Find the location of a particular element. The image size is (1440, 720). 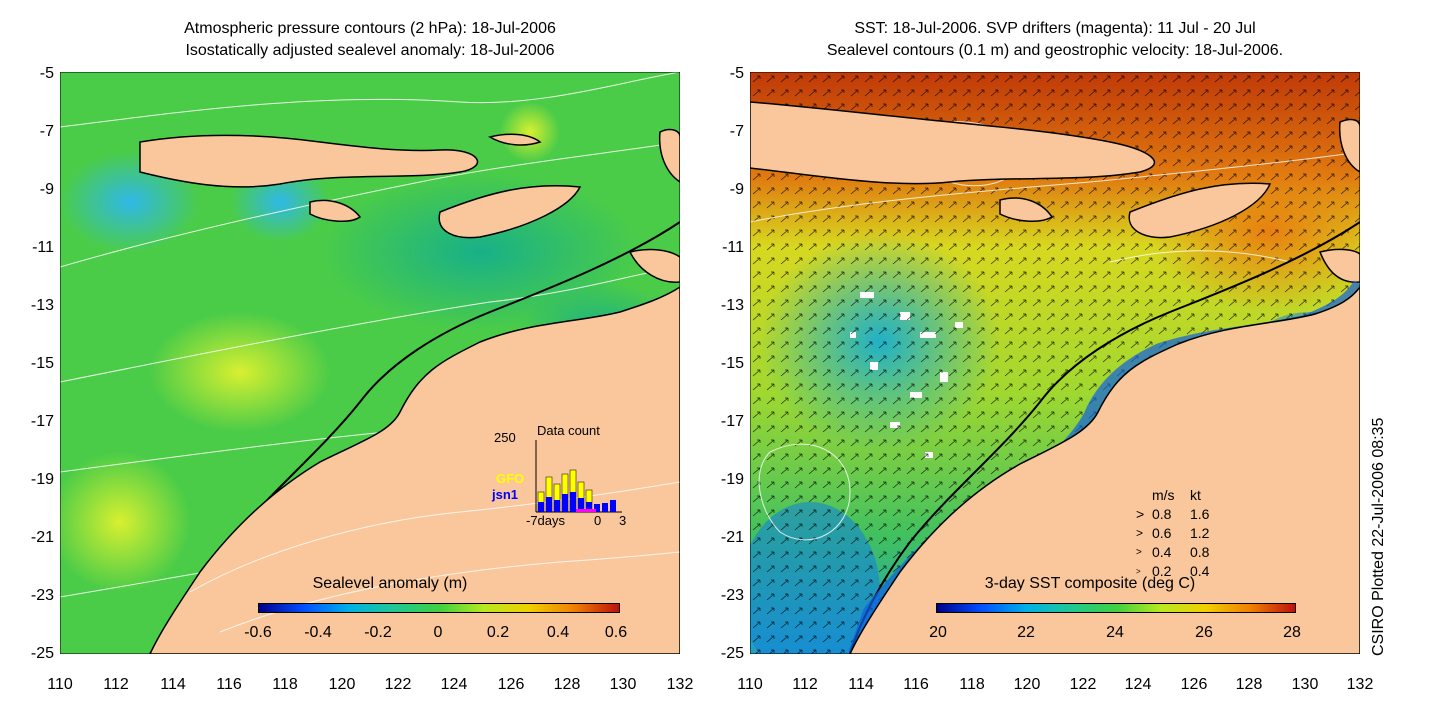

left-cbar-tick: 0.6 is located at coordinates (616, 632).